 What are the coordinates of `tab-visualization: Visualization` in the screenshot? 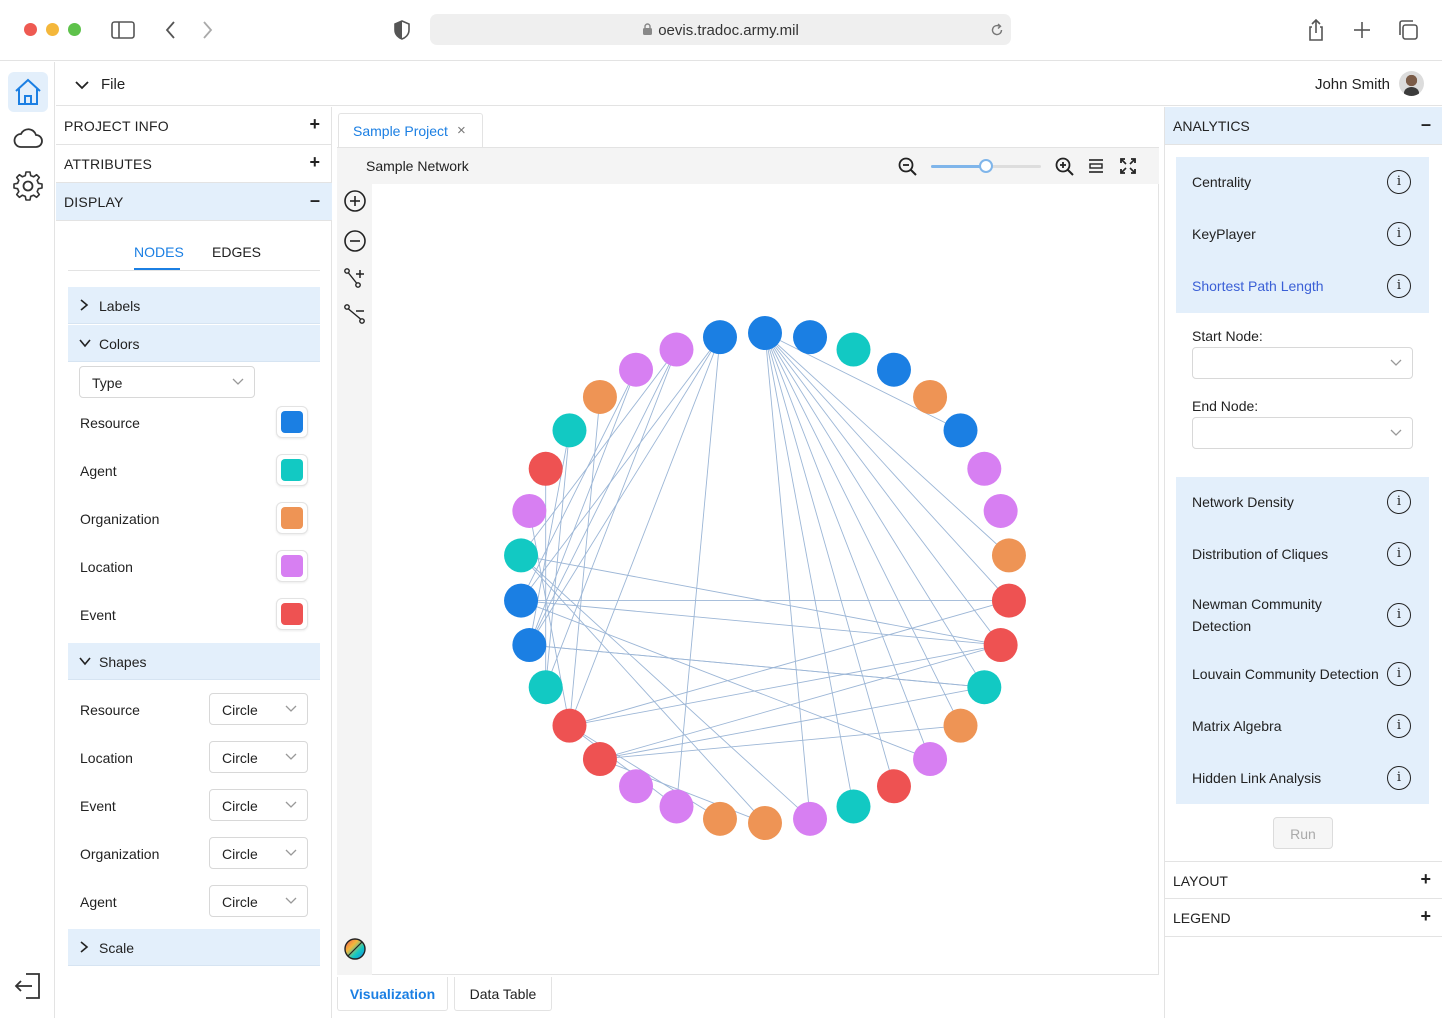 It's located at (392, 994).